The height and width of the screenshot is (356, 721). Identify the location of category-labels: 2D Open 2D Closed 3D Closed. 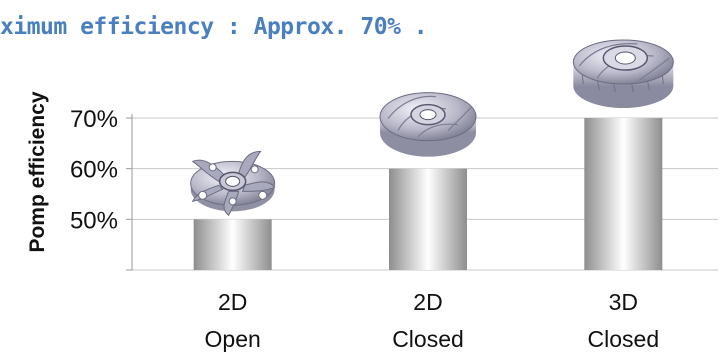
(432, 320).